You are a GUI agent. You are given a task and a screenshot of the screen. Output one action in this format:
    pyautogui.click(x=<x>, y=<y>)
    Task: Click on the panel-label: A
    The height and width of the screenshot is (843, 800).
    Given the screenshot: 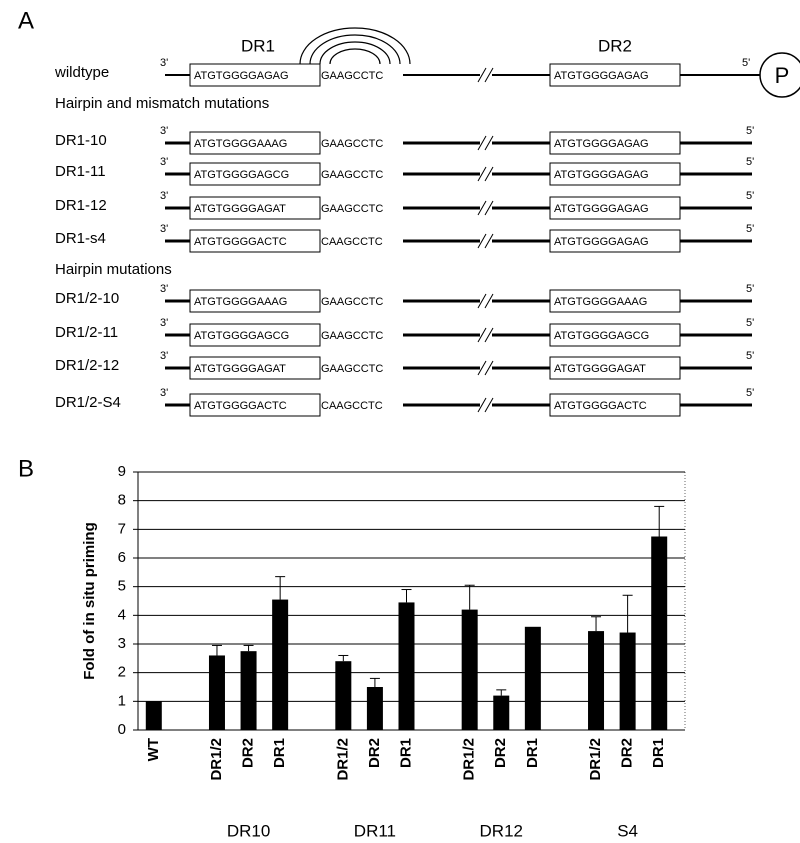 What is the action you would take?
    pyautogui.click(x=26, y=20)
    